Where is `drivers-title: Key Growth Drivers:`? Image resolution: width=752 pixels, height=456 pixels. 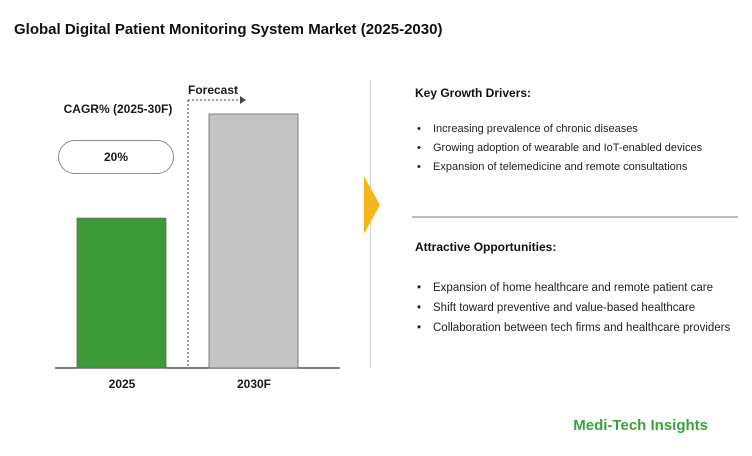 drivers-title: Key Growth Drivers: is located at coordinates (473, 93).